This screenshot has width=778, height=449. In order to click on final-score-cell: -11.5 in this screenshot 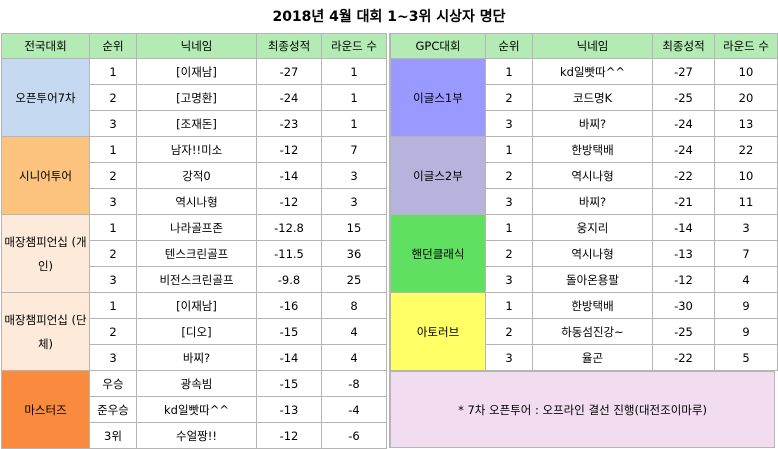, I will do `click(289, 253)`.